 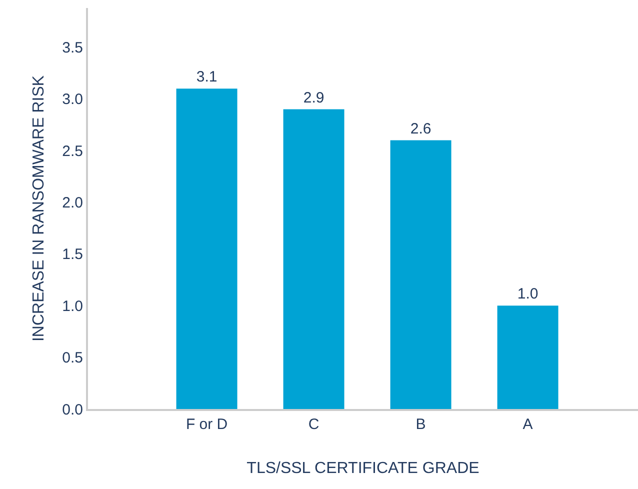 What do you see at coordinates (72, 409) in the screenshot?
I see `y-tick-label: 0.0` at bounding box center [72, 409].